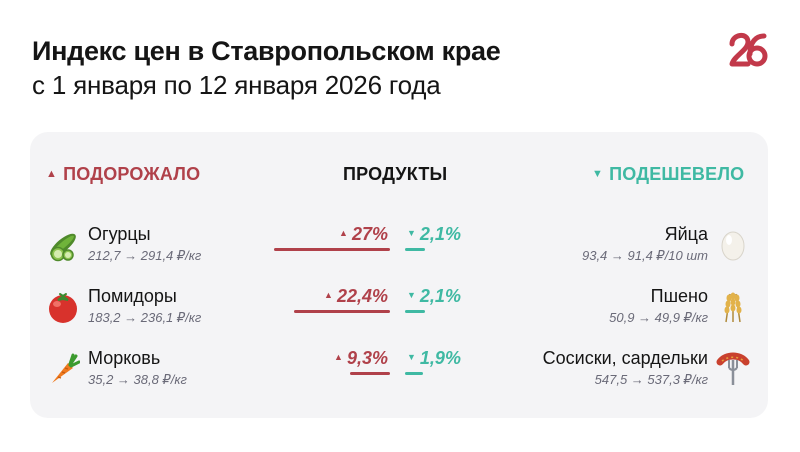 The width and height of the screenshot is (800, 452). What do you see at coordinates (686, 234) in the screenshot?
I see `product-name: Яйца` at bounding box center [686, 234].